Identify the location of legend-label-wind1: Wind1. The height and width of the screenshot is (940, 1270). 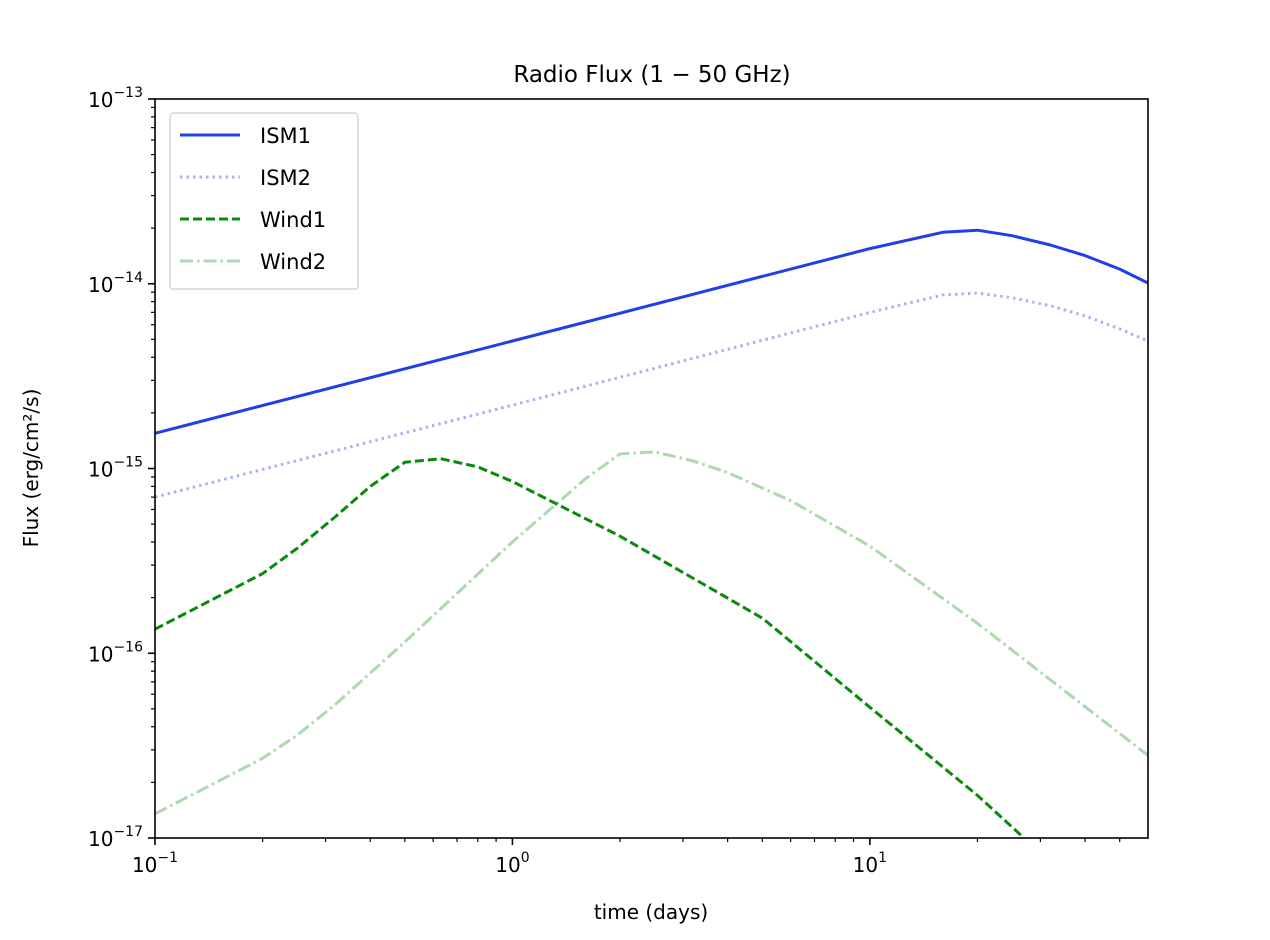
(293, 220).